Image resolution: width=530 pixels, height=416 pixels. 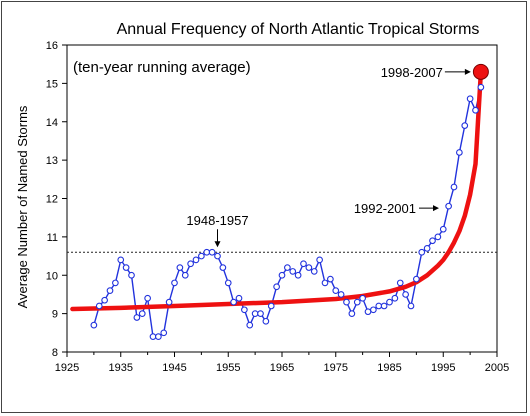 I want to click on x-tick-label: 1945, so click(x=174, y=368).